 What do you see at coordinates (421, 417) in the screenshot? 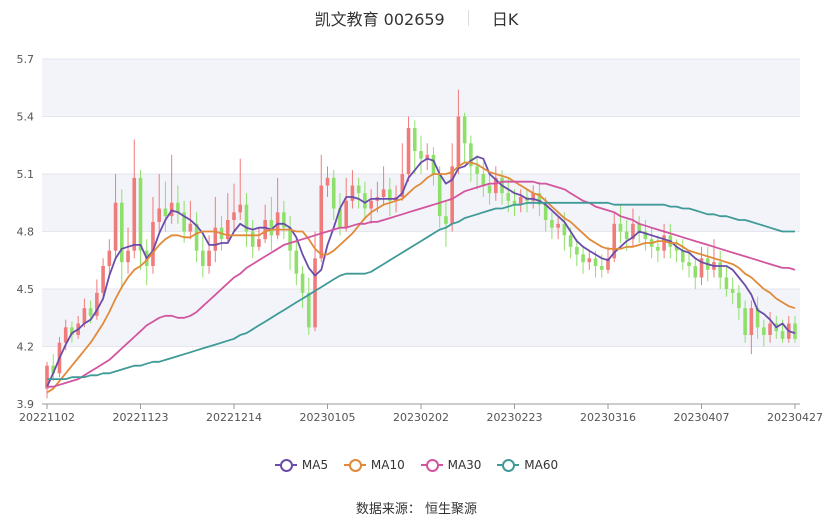
I see `x-tick-label: 20230202` at bounding box center [421, 417].